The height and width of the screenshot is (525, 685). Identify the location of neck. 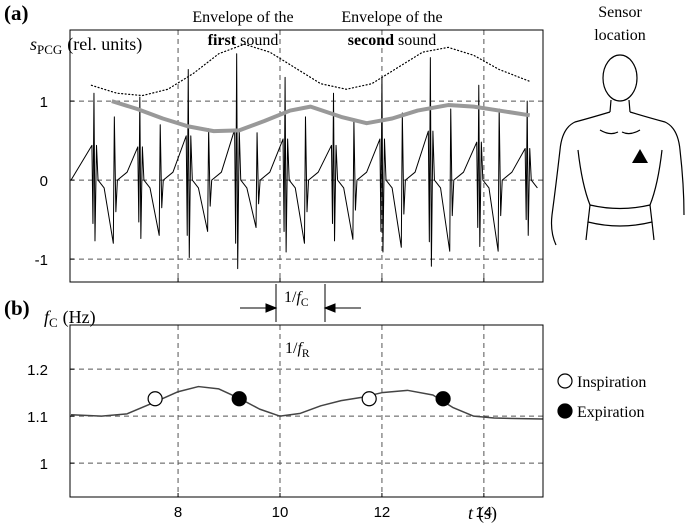
(620, 106).